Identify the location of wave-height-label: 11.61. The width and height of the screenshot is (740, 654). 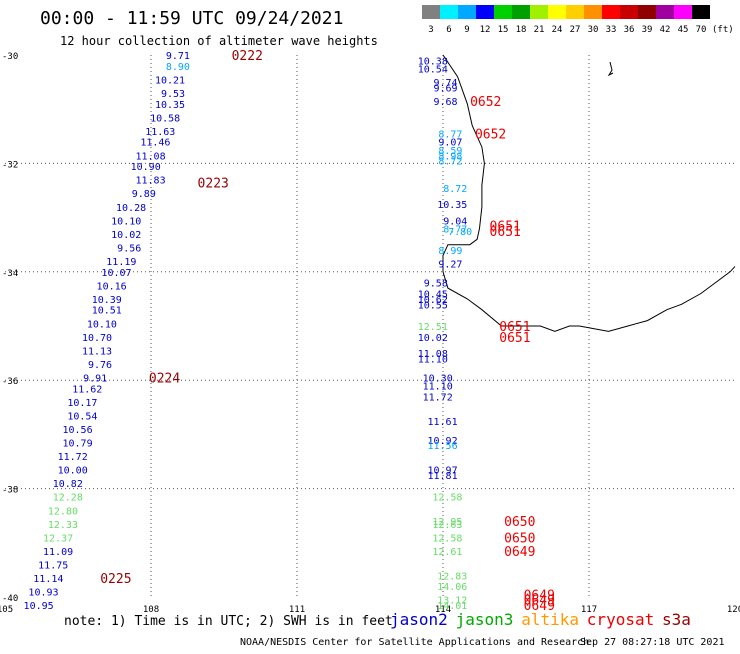
(442, 422).